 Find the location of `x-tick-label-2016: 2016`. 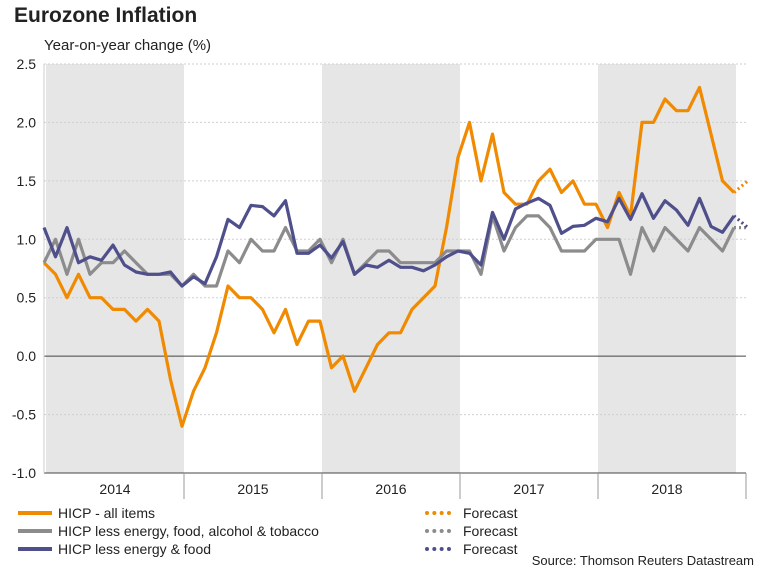

x-tick-label-2016: 2016 is located at coordinates (390, 489).